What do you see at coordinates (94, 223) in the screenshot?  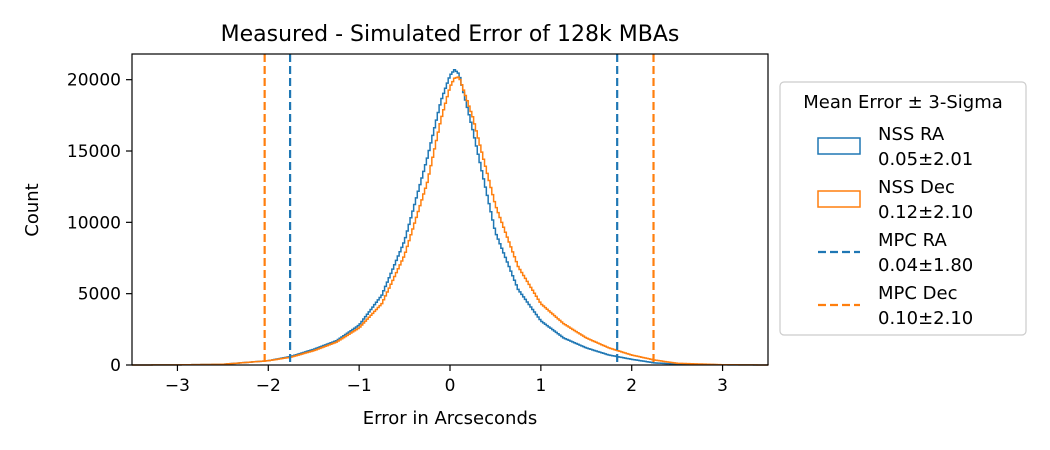 I see `y-tick-label: 10000` at bounding box center [94, 223].